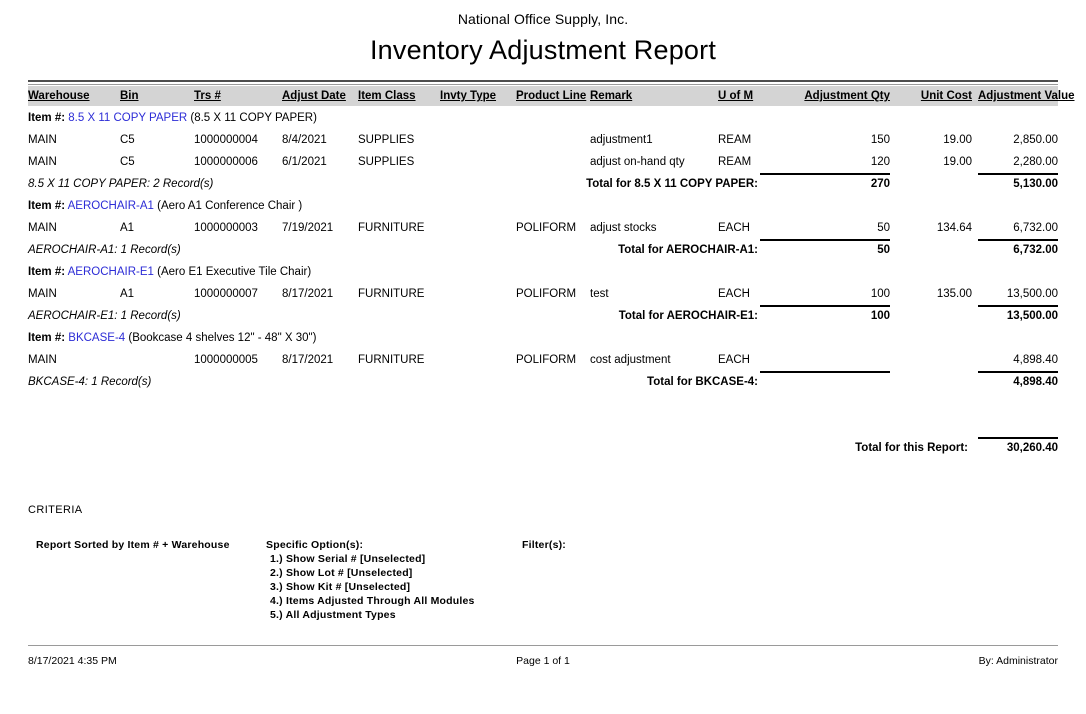 The height and width of the screenshot is (714, 1086). Describe the element at coordinates (621, 140) in the screenshot. I see `cell-remark: adjustment1` at that location.